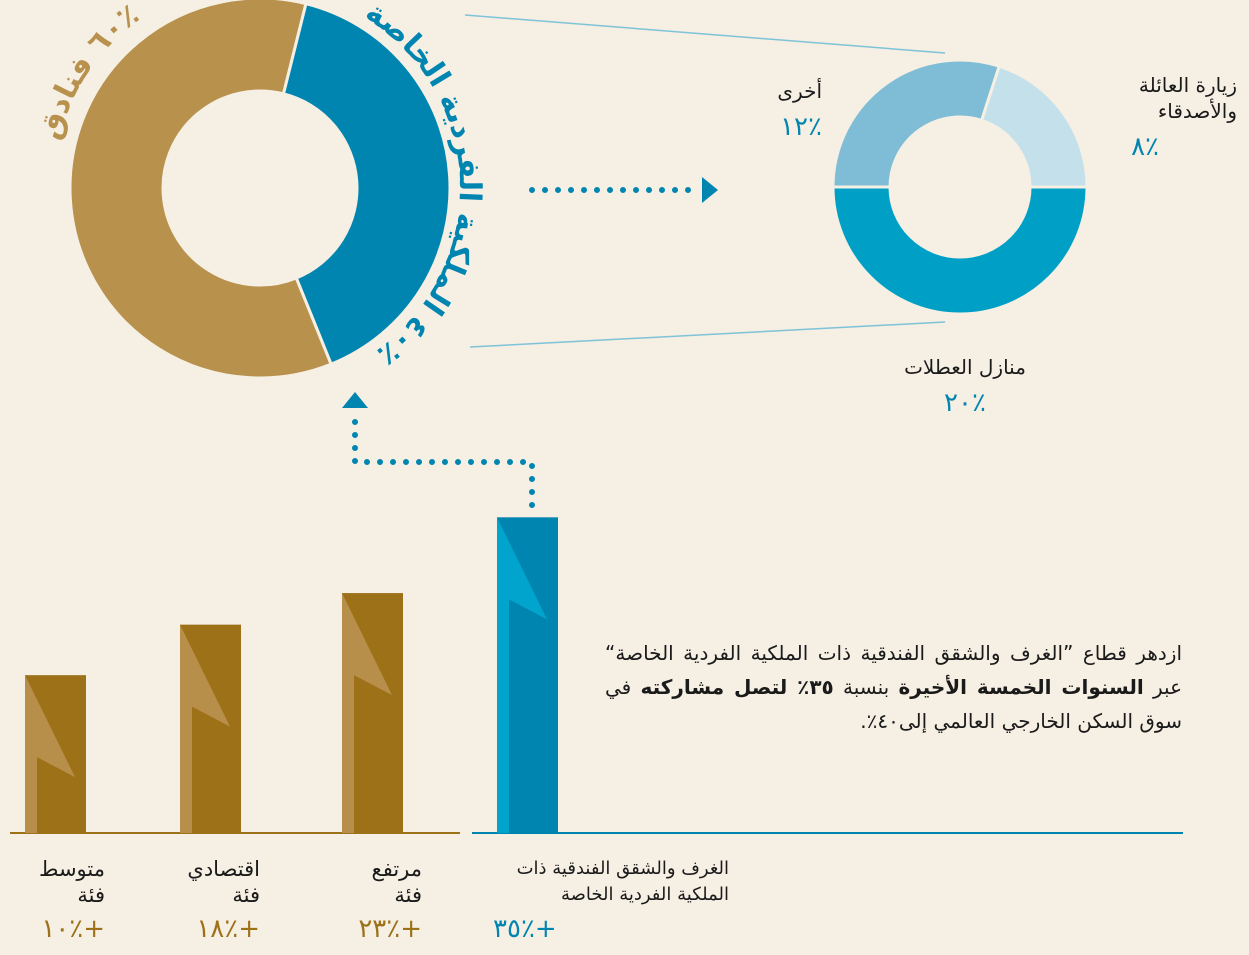 The image size is (1249, 955). What do you see at coordinates (893, 704) in the screenshot?
I see `text-run: في سوق السكن الخارجي العالمي إلى٤٠٪.` at bounding box center [893, 704].